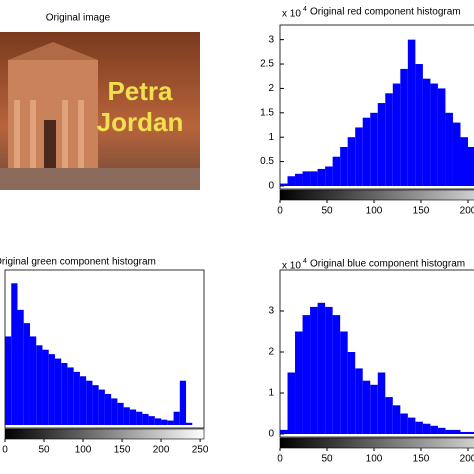  What do you see at coordinates (140, 91) in the screenshot?
I see `photo-text: Petra` at bounding box center [140, 91].